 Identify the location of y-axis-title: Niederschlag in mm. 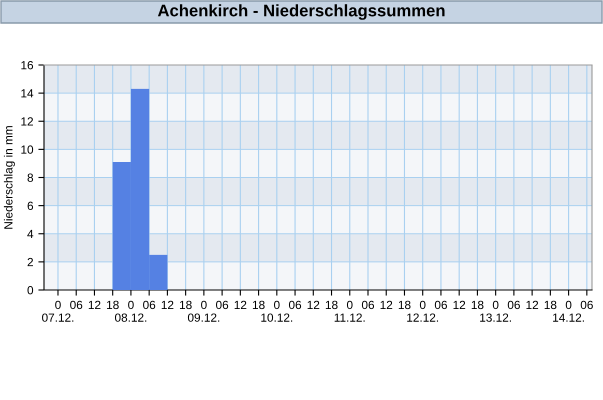
(9, 177).